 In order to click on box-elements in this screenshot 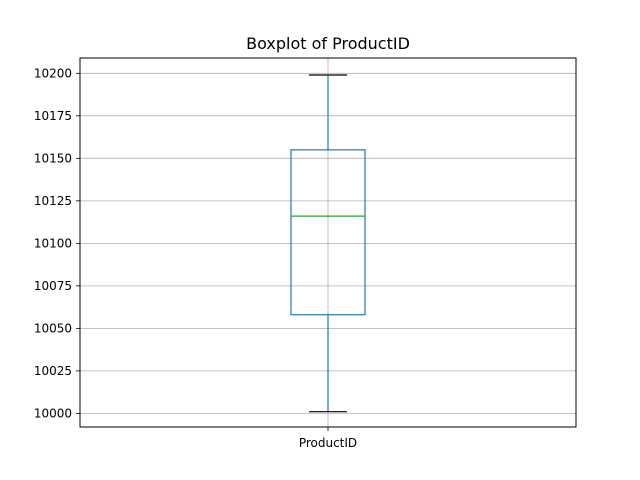, I will do `click(328, 243)`.